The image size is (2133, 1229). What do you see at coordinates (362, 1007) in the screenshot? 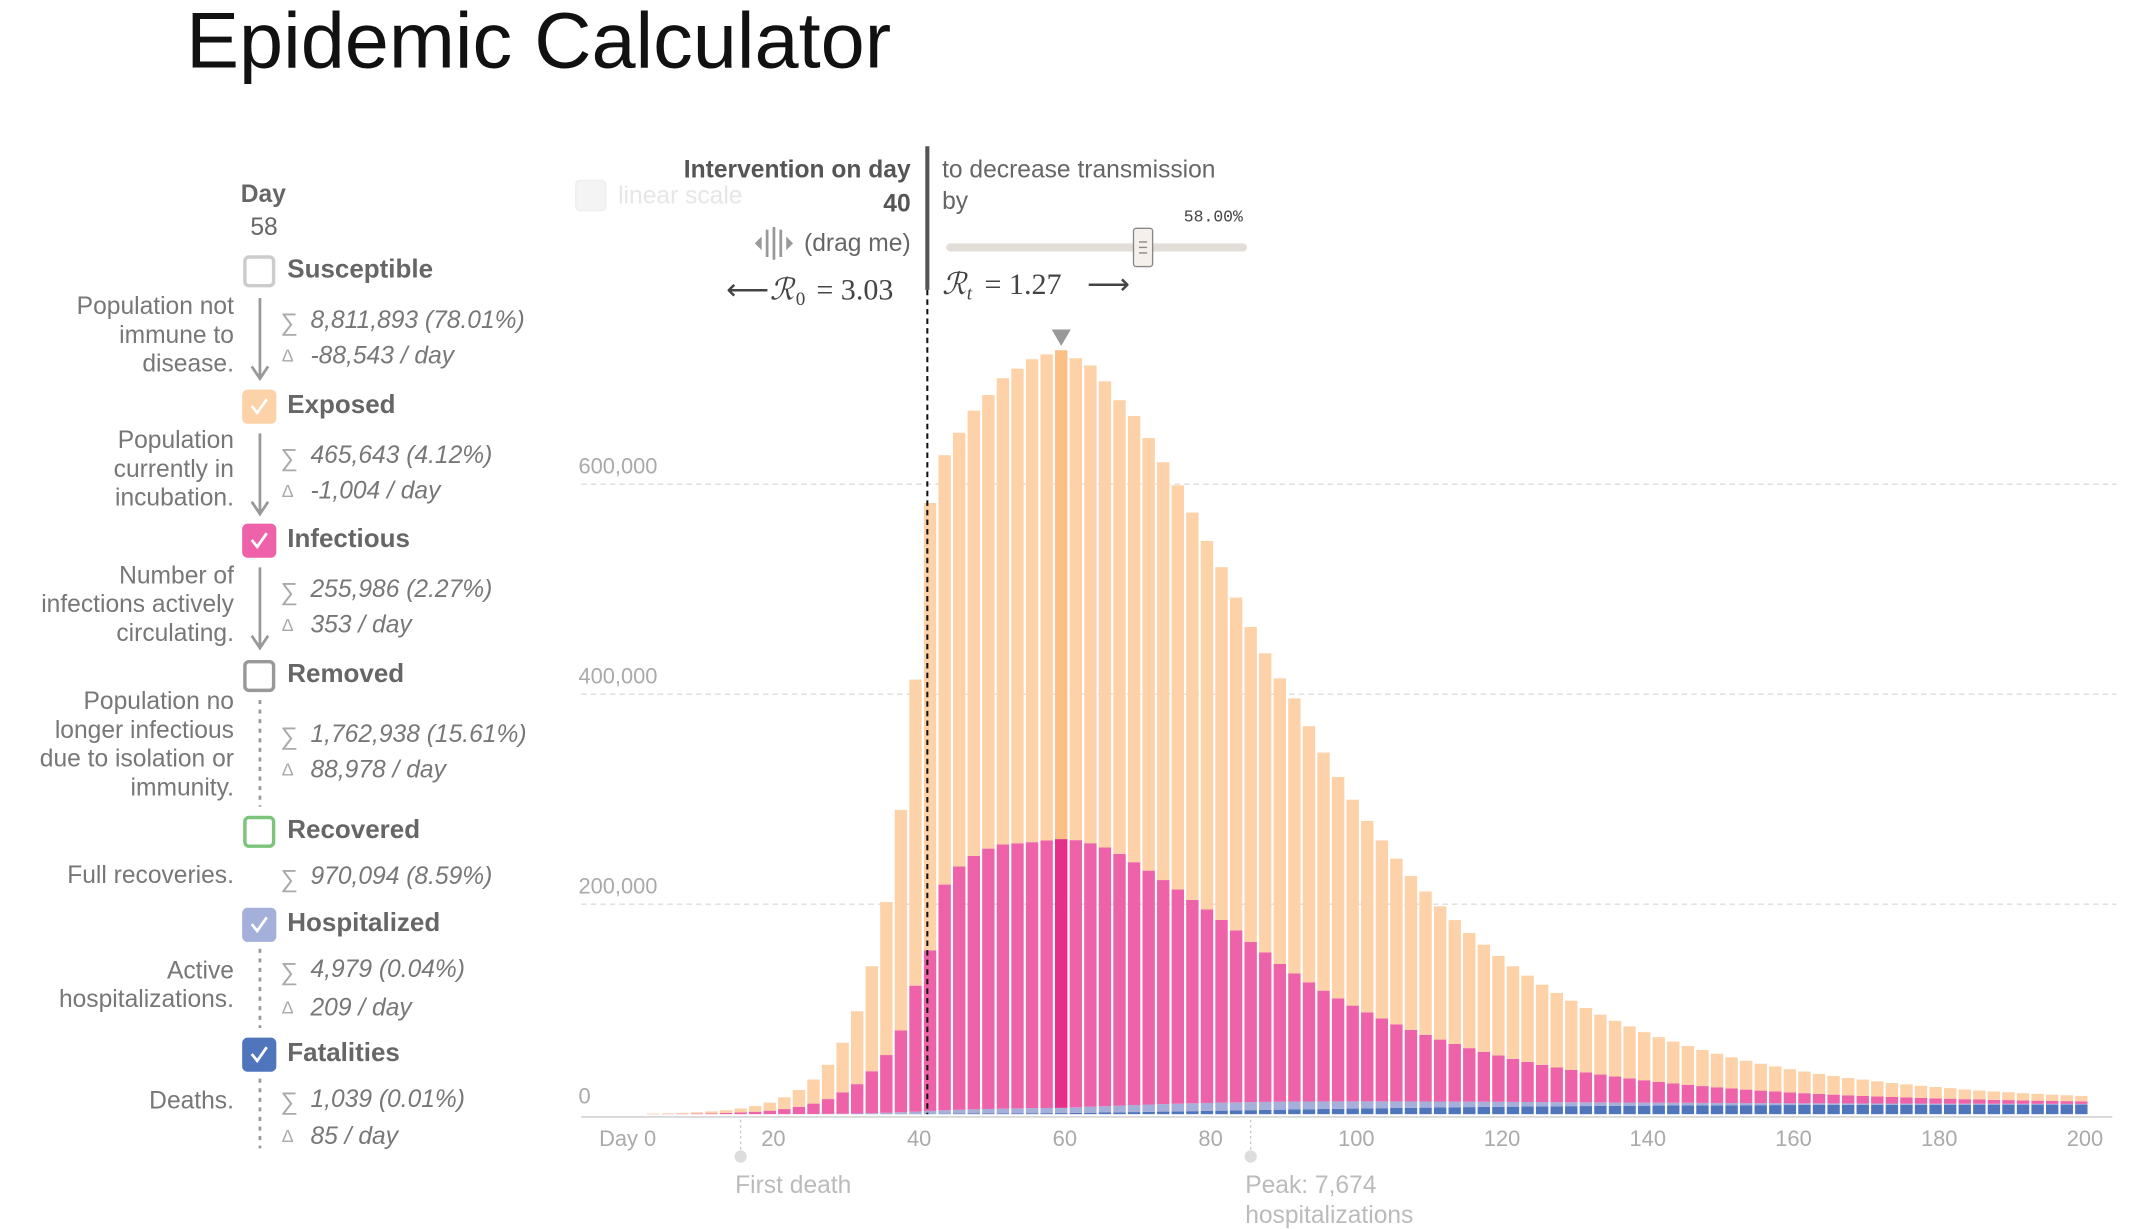
I see `compartment-change: 209 / day` at bounding box center [362, 1007].